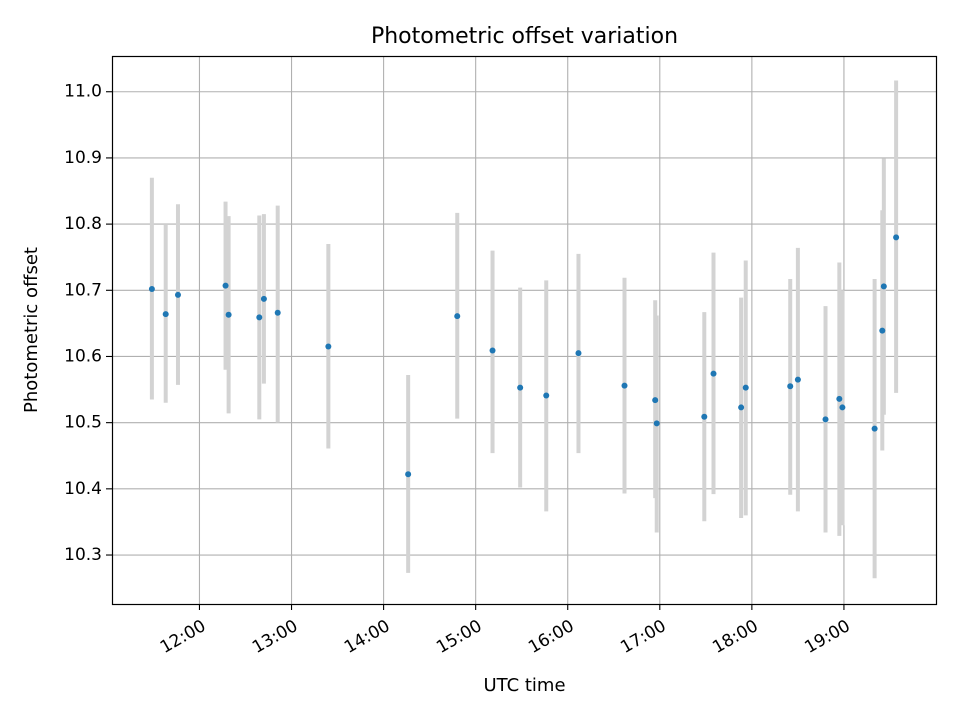 The height and width of the screenshot is (720, 960). I want to click on y-tick-label: 10.4, so click(83, 489).